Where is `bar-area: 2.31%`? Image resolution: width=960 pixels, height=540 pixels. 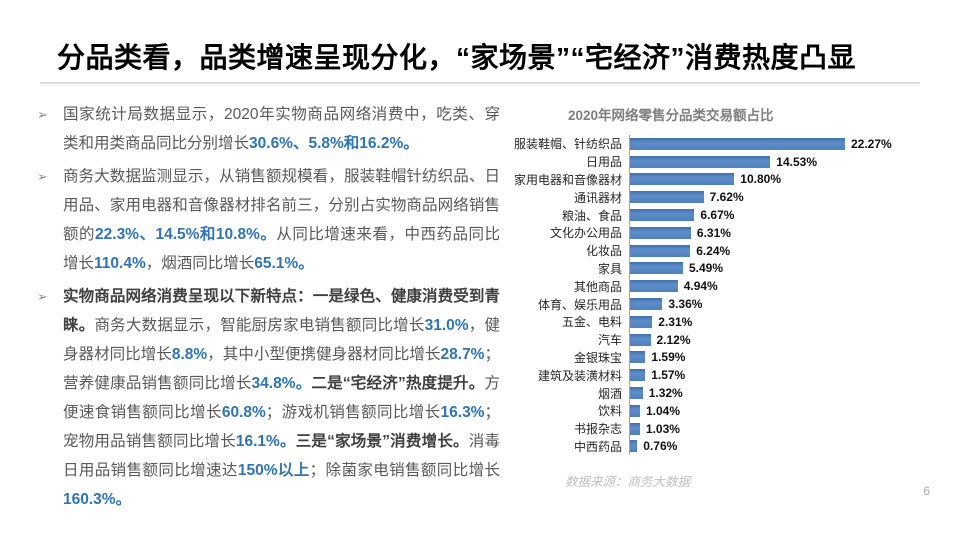
bar-area: 2.31% is located at coordinates (784, 321).